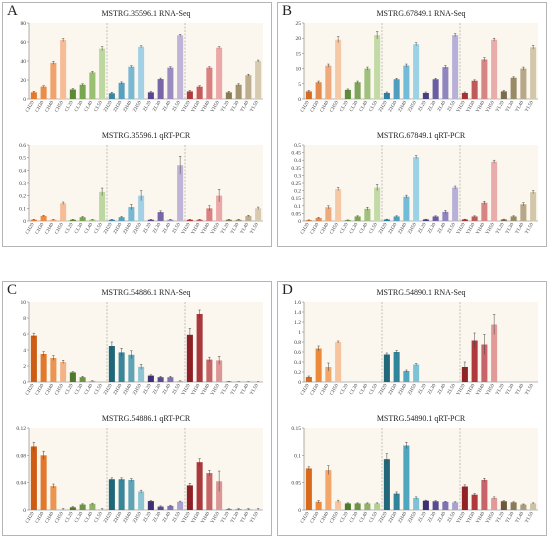 Image resolution: width=550 pixels, height=539 pixels. Describe the element at coordinates (374, 228) in the screenshot. I see `x-tick-label: CL50` at that location.